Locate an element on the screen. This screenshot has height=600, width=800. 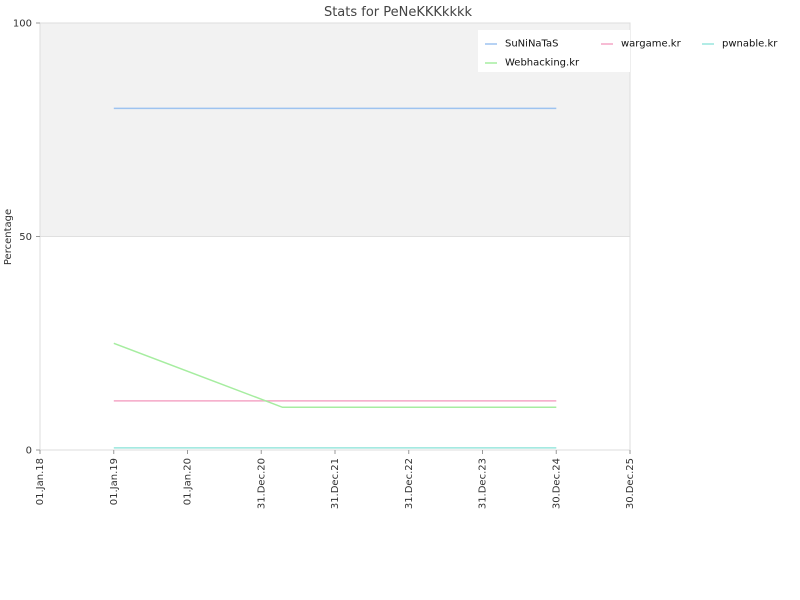
x-tick-label: 31.Dec.22 is located at coordinates (409, 483).